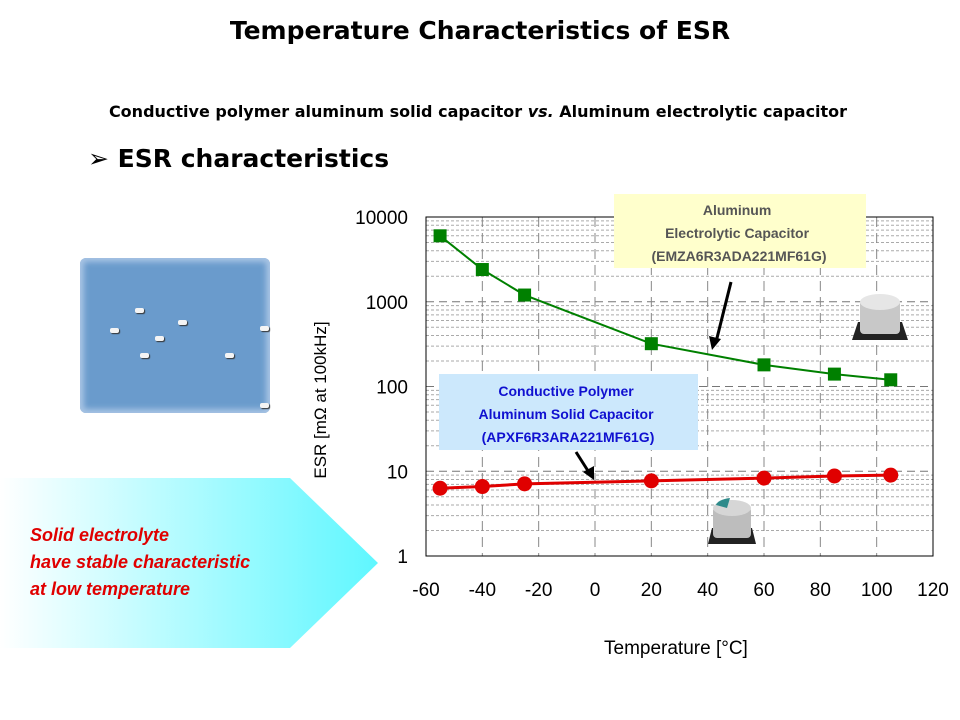 The height and width of the screenshot is (720, 960). What do you see at coordinates (100, 535) in the screenshot?
I see `callout-line: Solid electrolyte` at bounding box center [100, 535].